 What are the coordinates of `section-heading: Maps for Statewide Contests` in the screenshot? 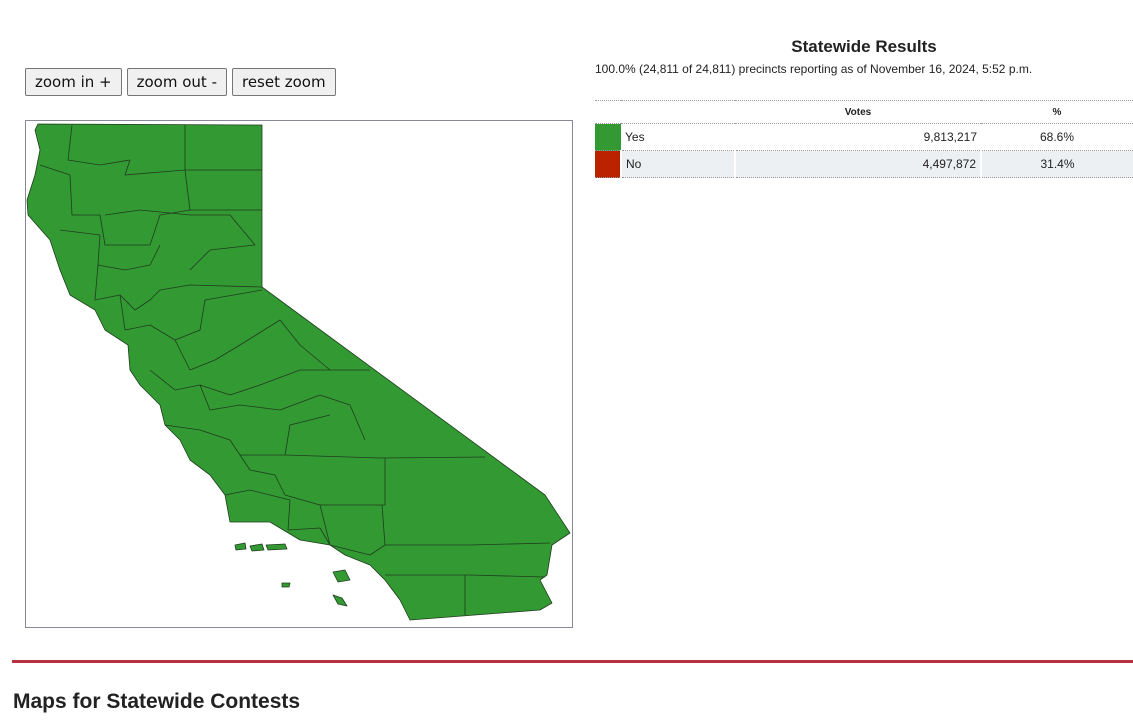 It's located at (157, 701).